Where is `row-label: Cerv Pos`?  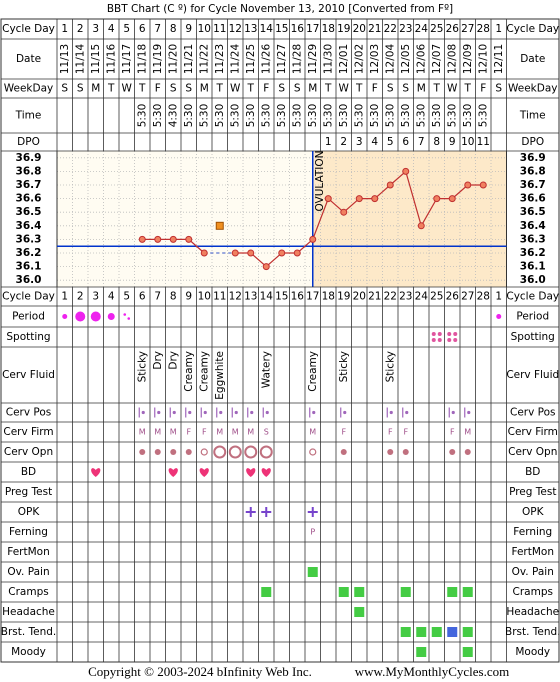
row-label: Cerv Pos is located at coordinates (29, 413).